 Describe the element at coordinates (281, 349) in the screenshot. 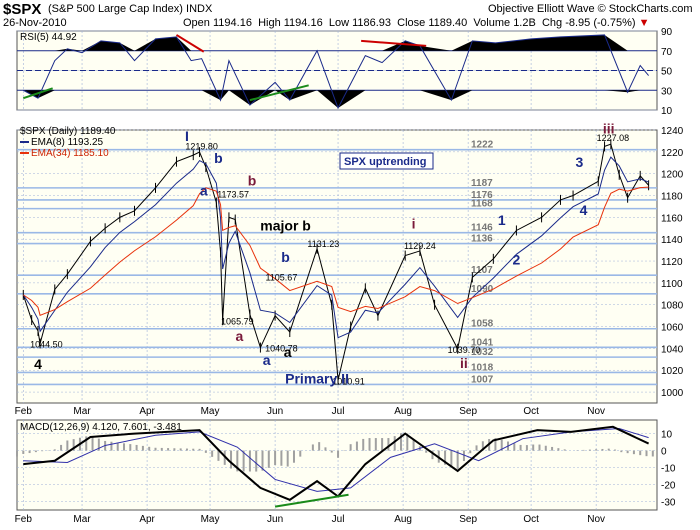

I see `price-label: 1040.78` at that location.